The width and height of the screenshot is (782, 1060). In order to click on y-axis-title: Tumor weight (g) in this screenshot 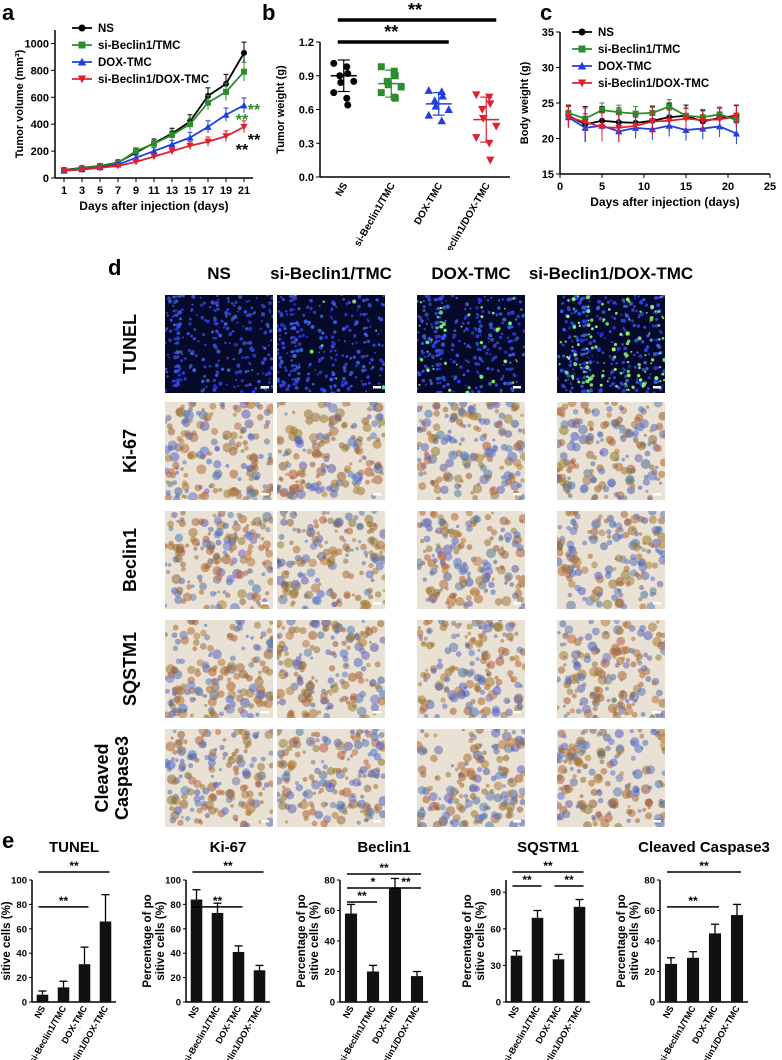, I will do `click(281, 109)`.